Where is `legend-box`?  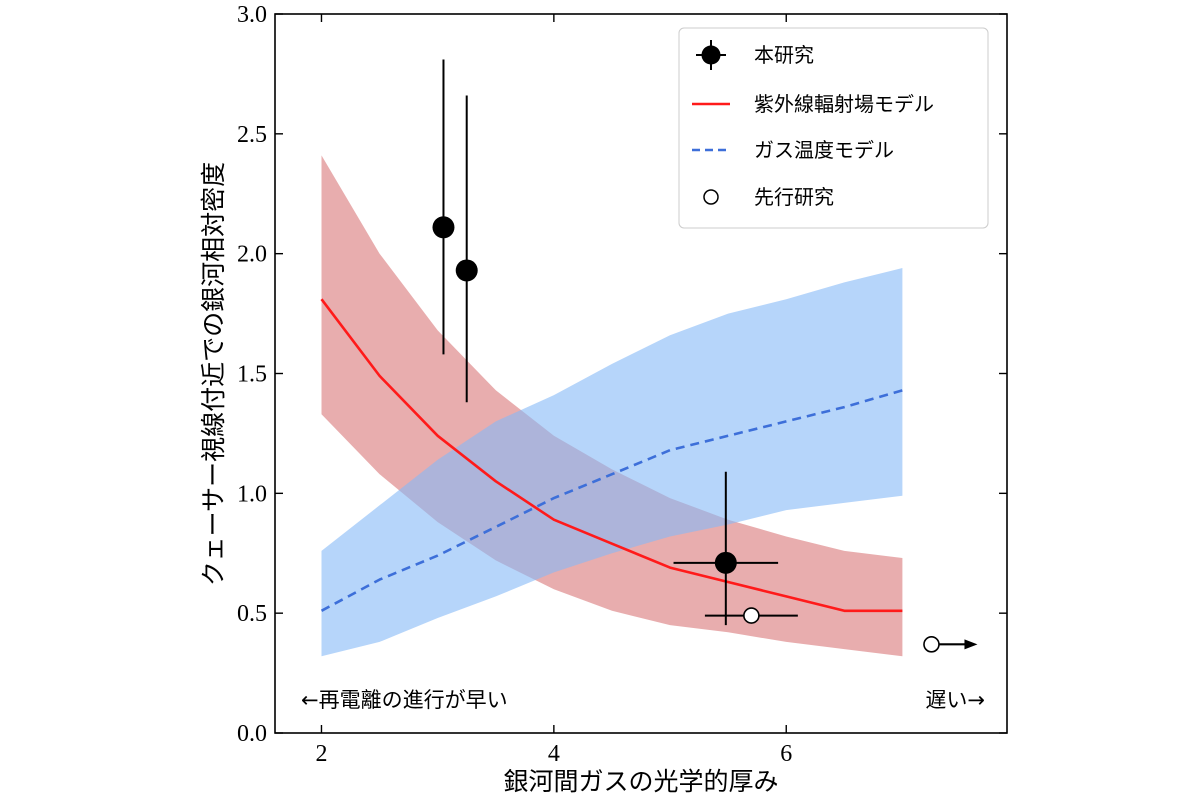
legend-box is located at coordinates (833, 128).